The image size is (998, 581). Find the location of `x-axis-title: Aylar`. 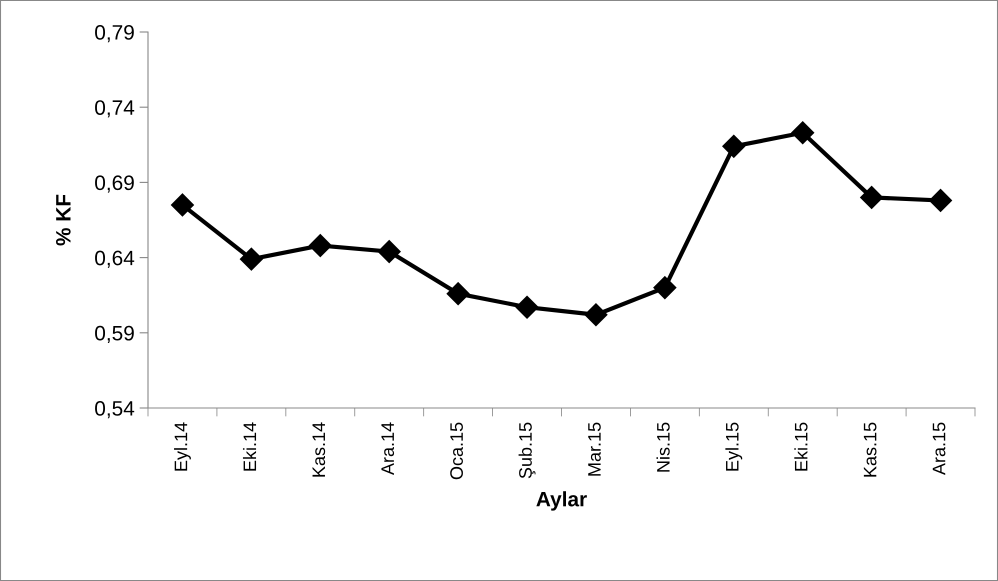

x-axis-title: Aylar is located at coordinates (561, 501).